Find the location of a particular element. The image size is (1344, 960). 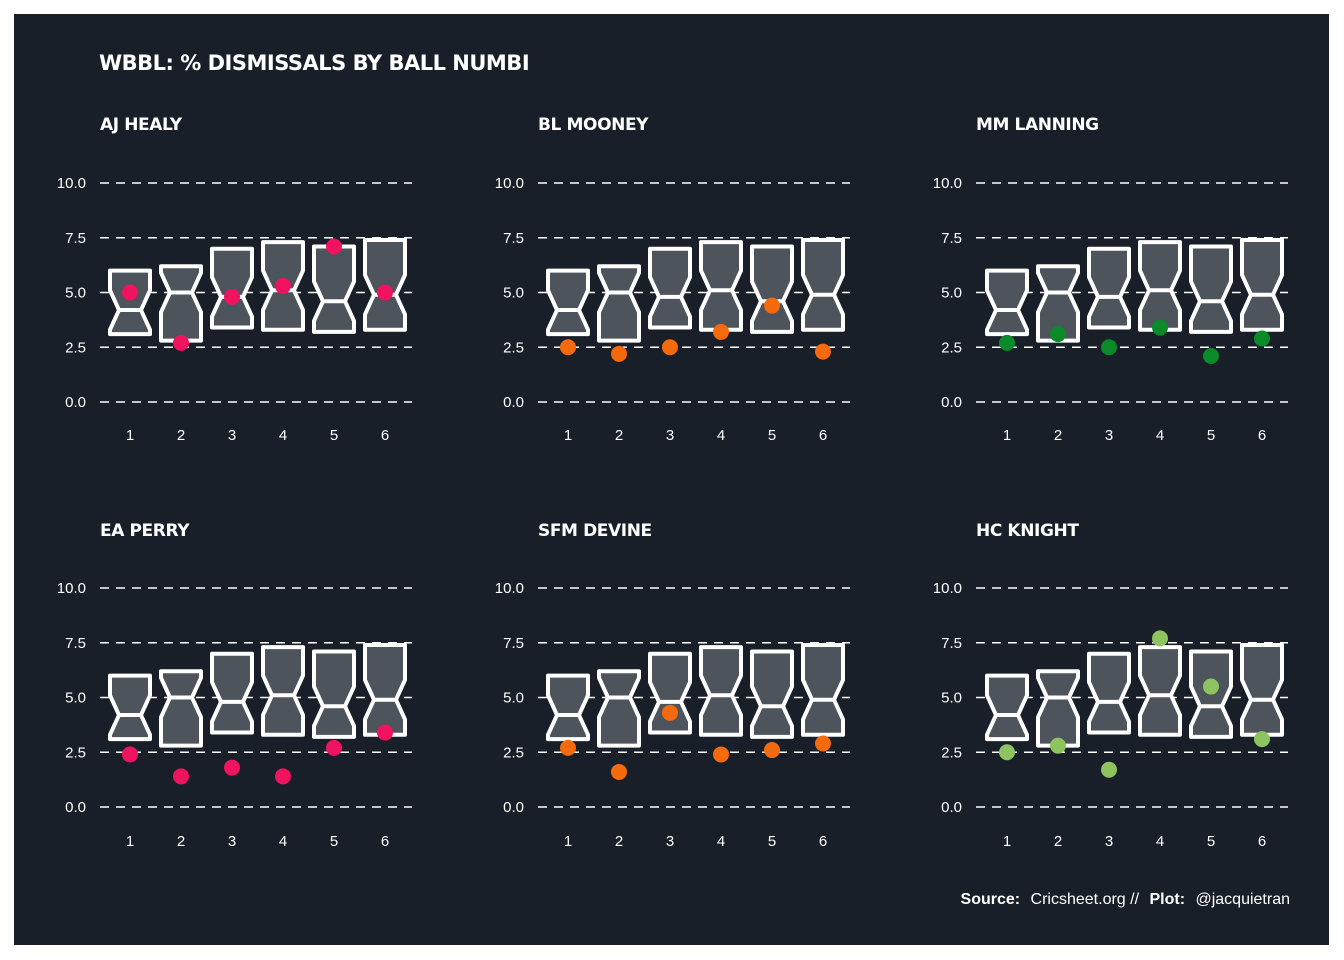

facet-hc-knight: HC KNIGHT 0.0 2.5 5.0 7.5 10.0 1 2 3 4 5 6 is located at coordinates (1110, 685).